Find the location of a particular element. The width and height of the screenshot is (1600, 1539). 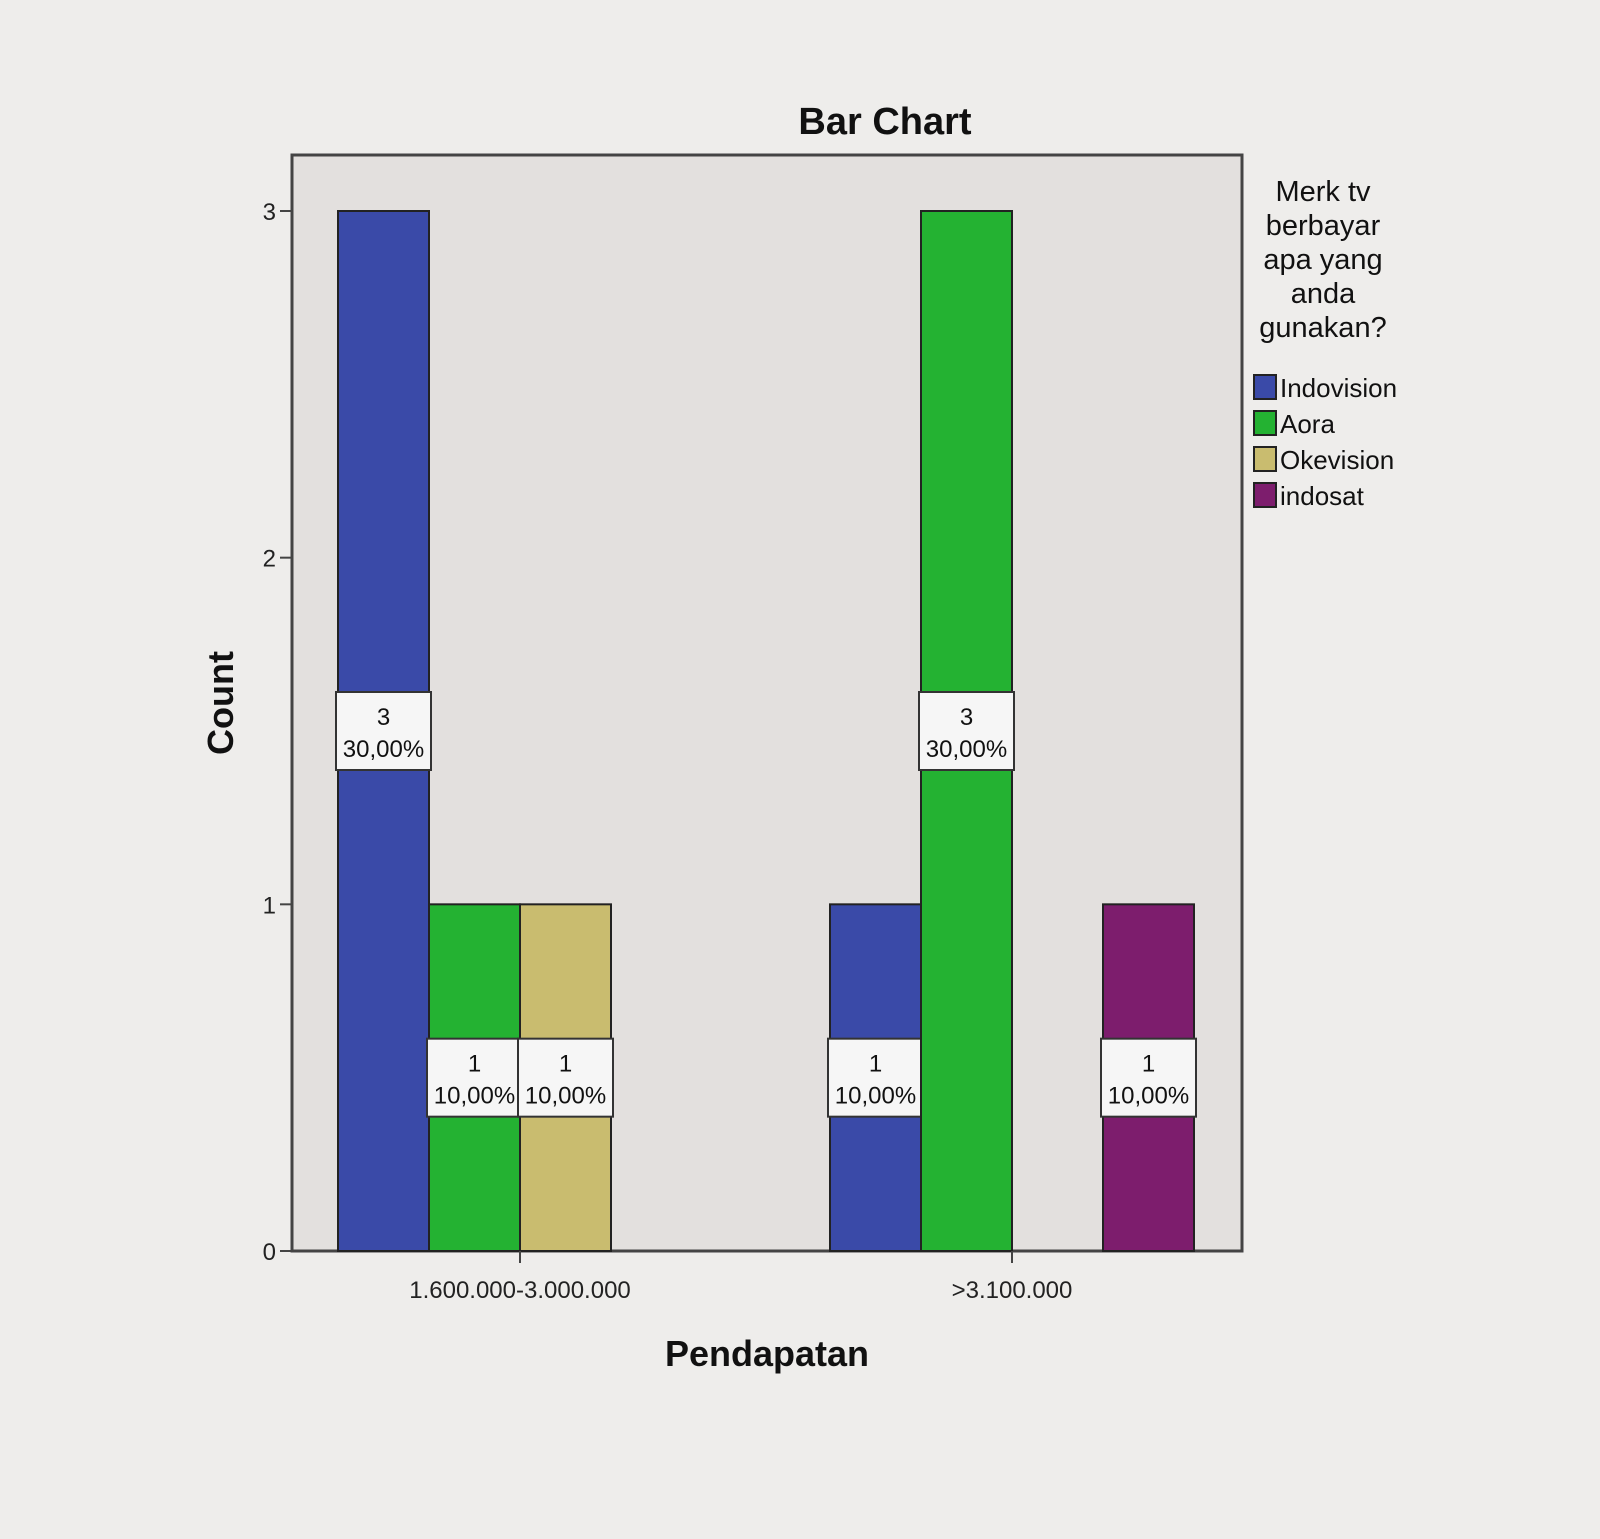

legend-swatch-indovision is located at coordinates (1265, 387).